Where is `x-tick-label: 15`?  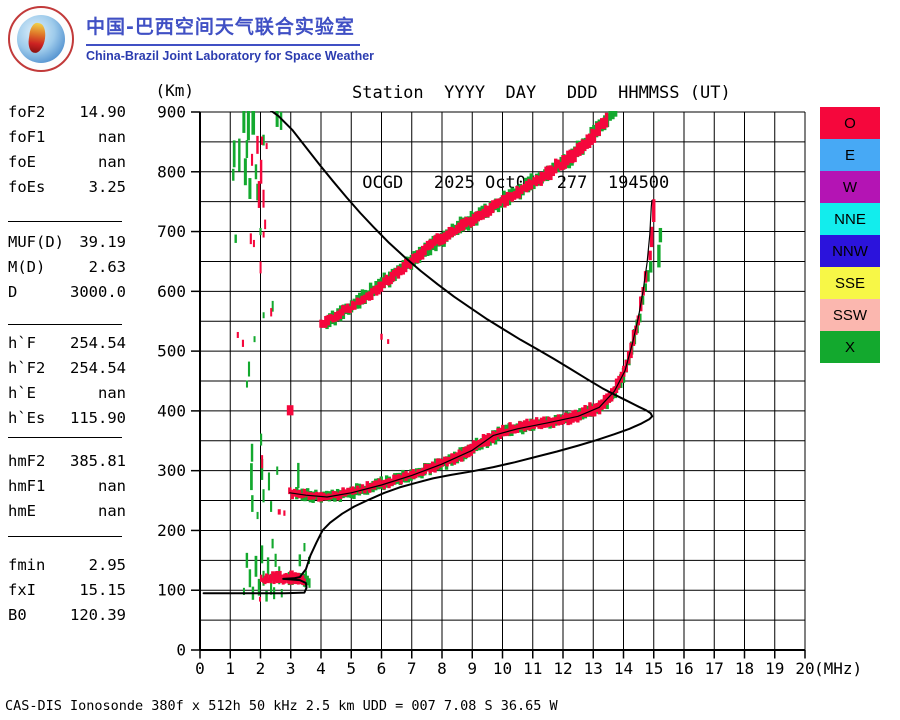
x-tick-label: 15 is located at coordinates (653, 668).